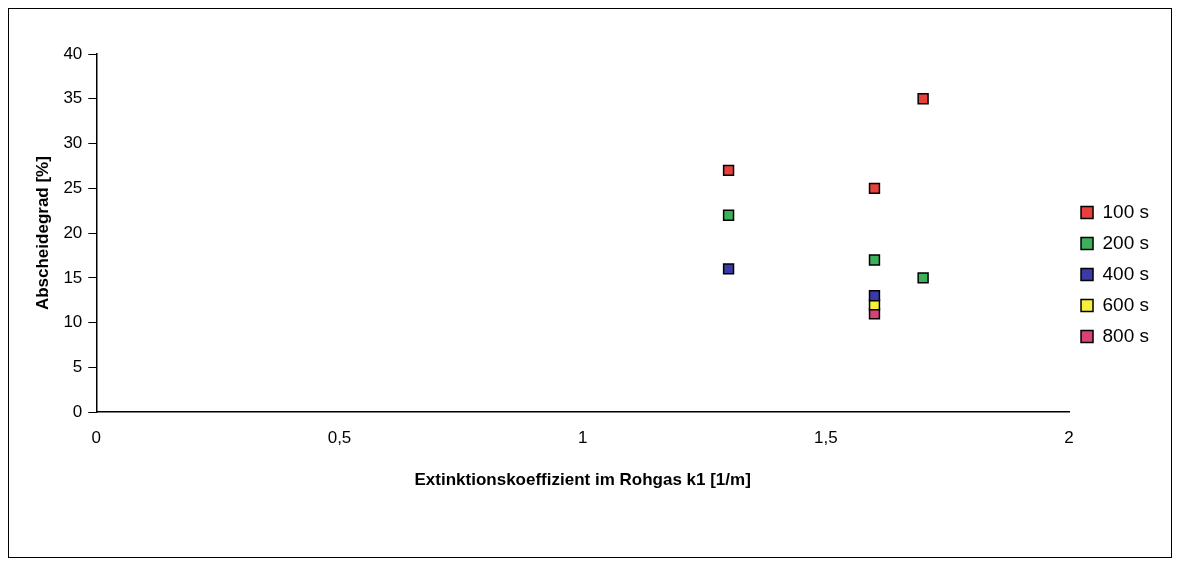 The image size is (1184, 570). Describe the element at coordinates (73, 98) in the screenshot. I see `y-tick-label: 35` at that location.